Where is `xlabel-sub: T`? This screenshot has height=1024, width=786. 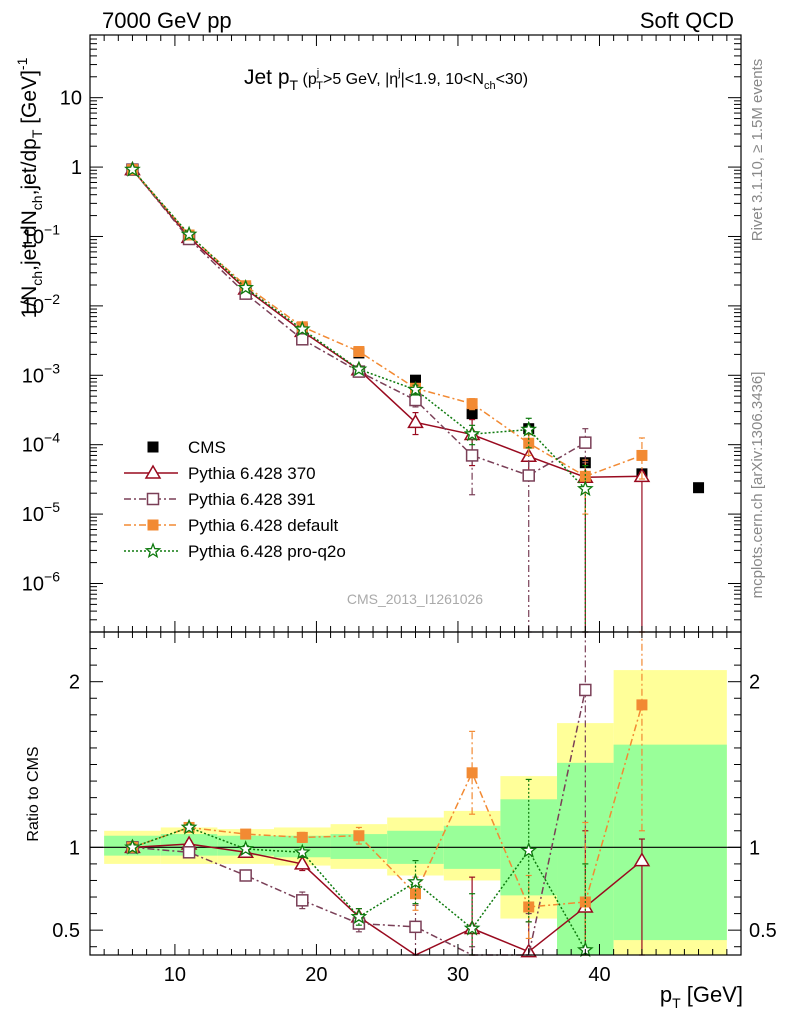 xlabel-sub: T is located at coordinates (676, 1003).